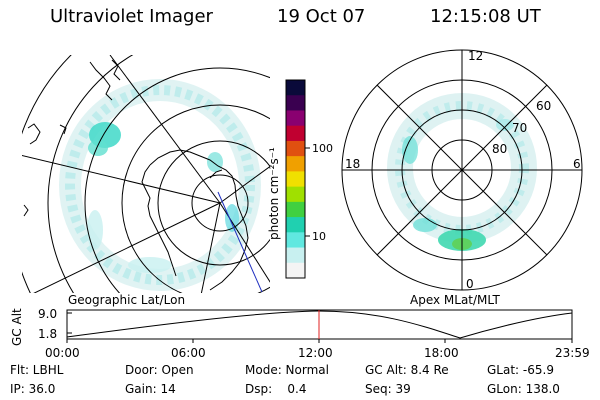  I want to click on status-flt: Flt: LBHL, so click(37, 370).